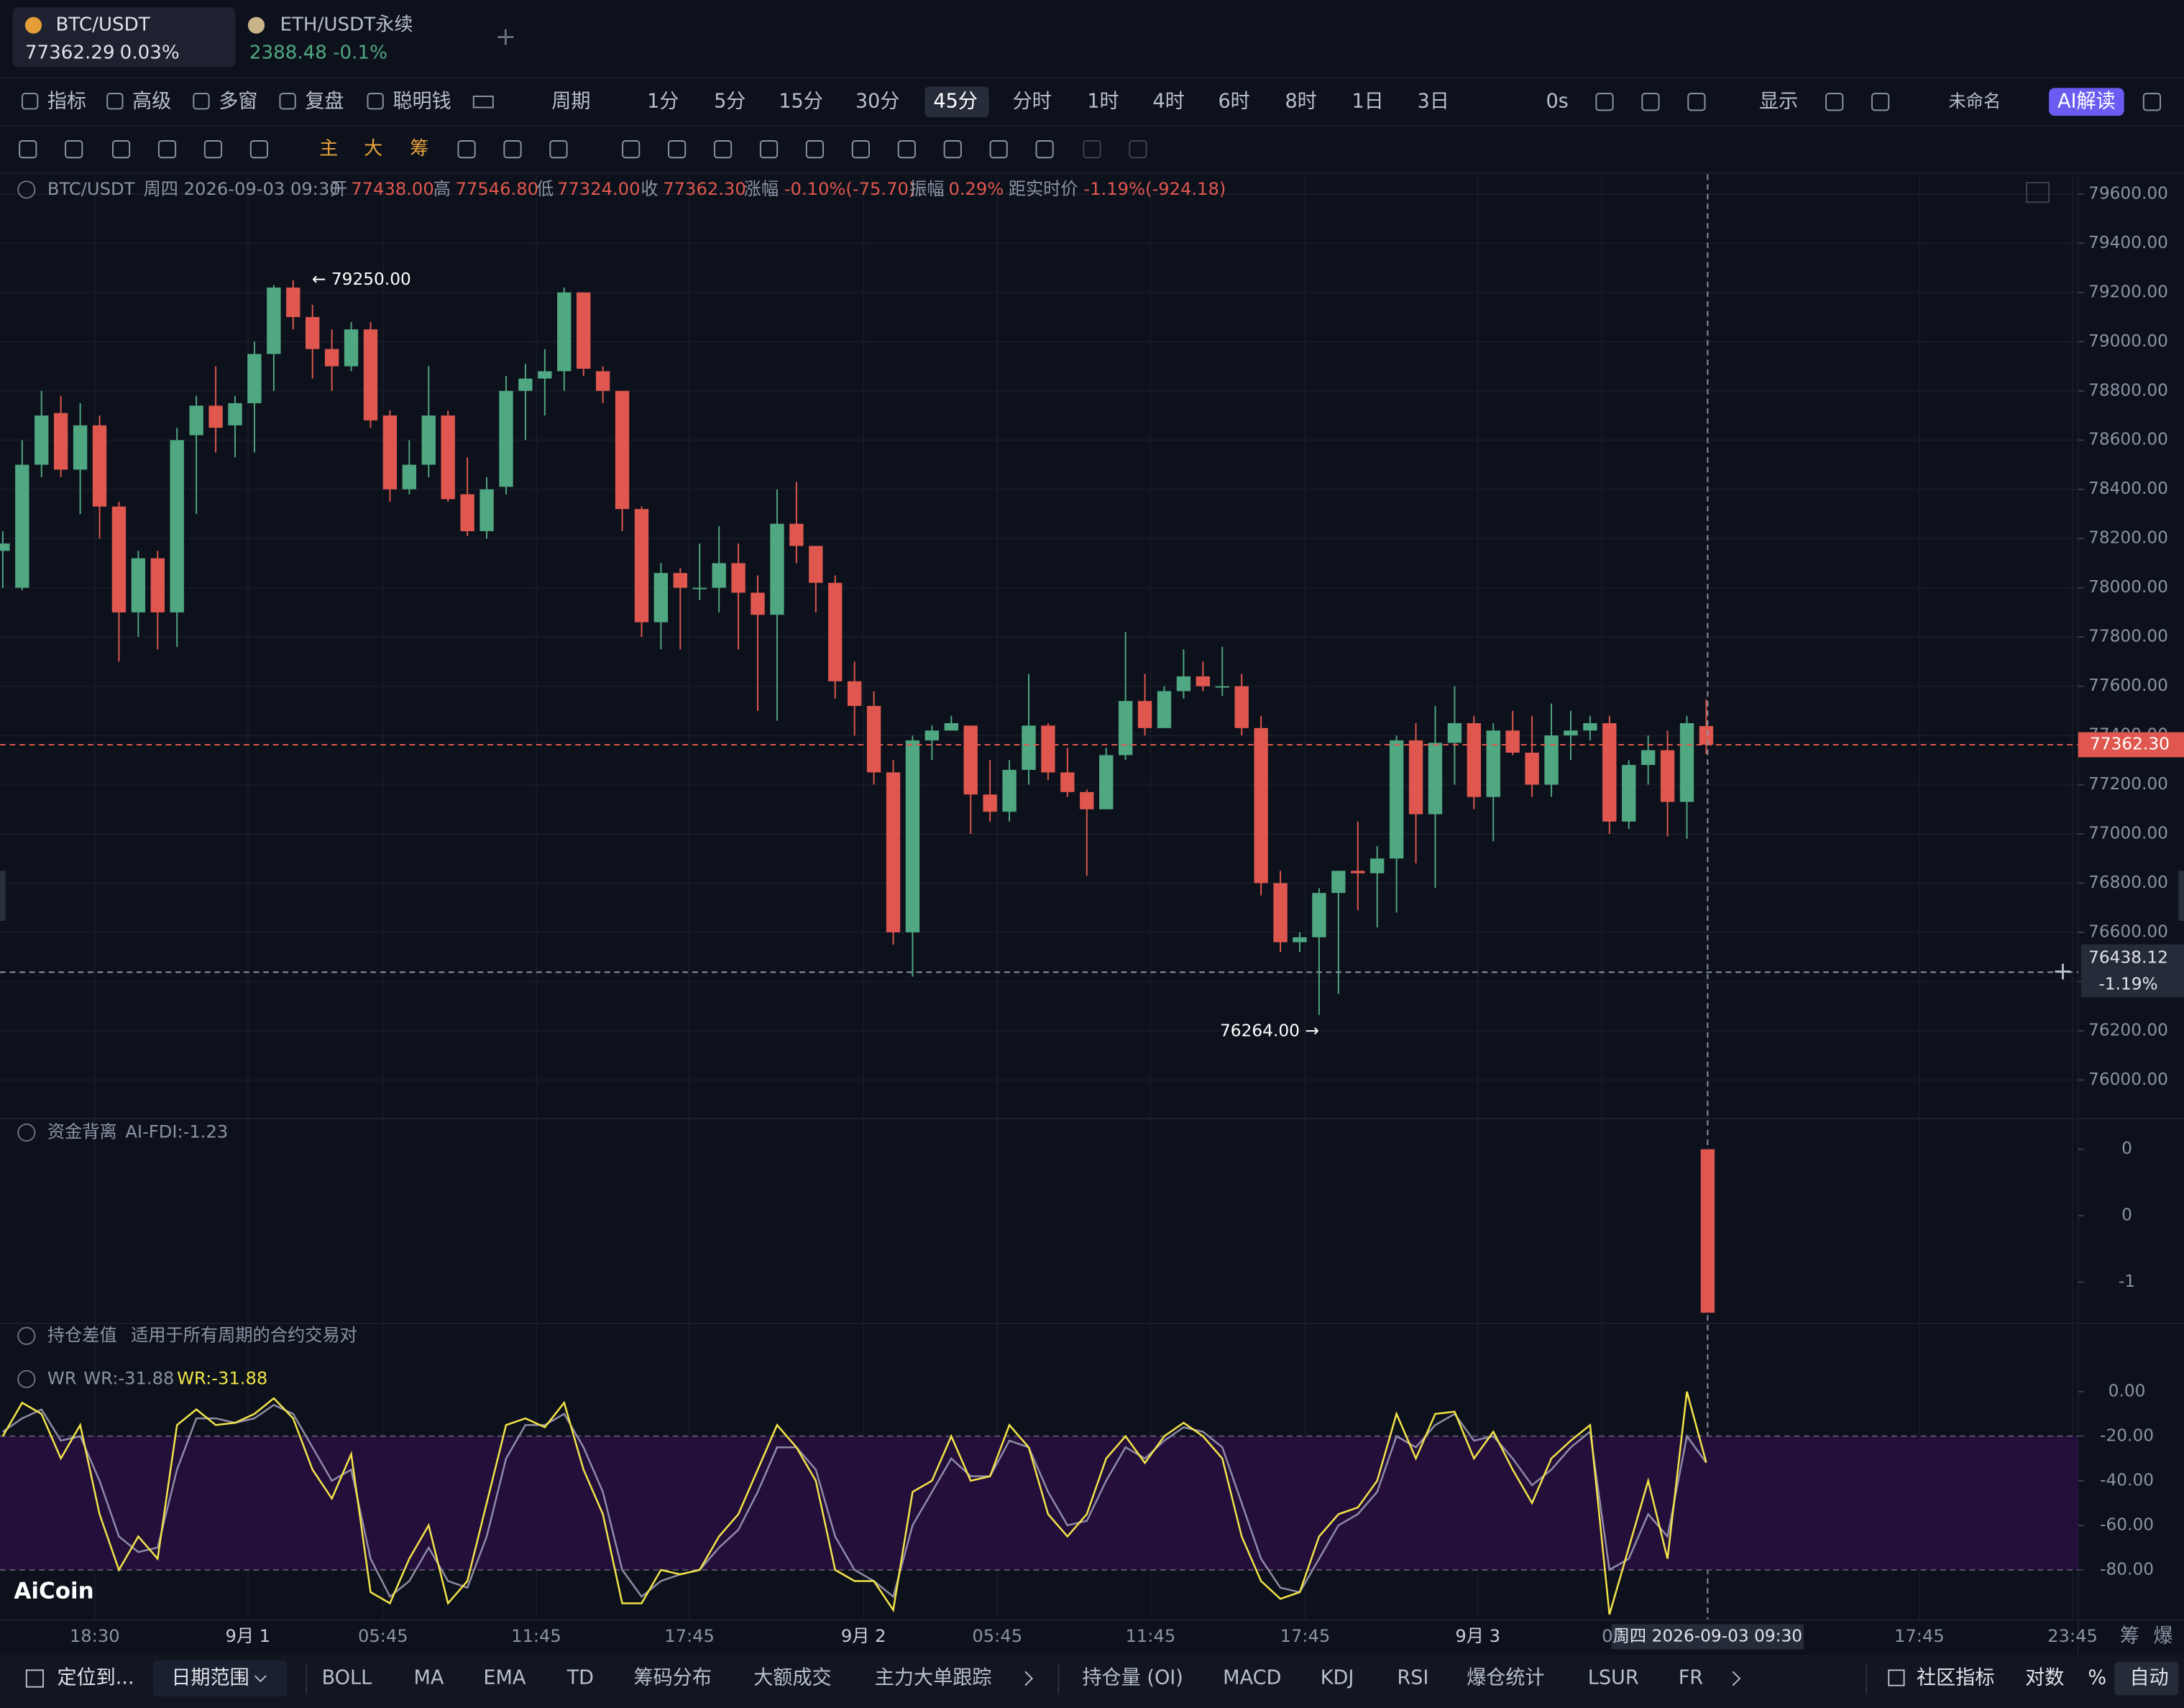 The width and height of the screenshot is (2184, 1708). What do you see at coordinates (1975, 101) in the screenshot?
I see `toolbar-button: 未命名` at bounding box center [1975, 101].